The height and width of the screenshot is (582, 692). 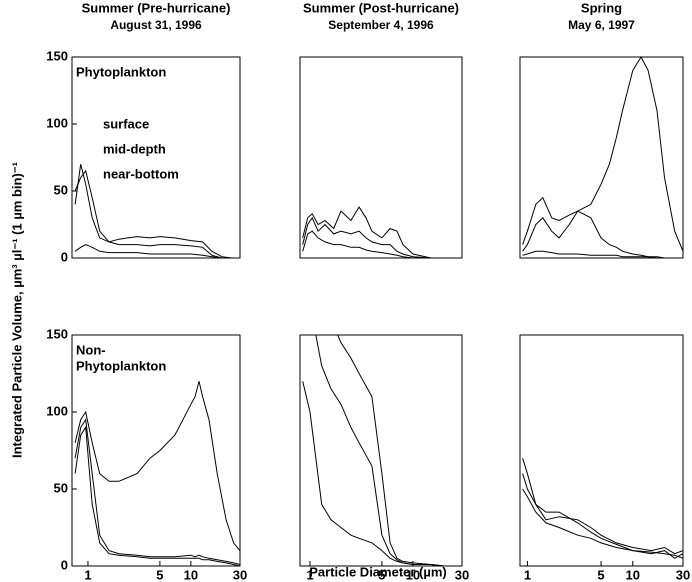 What do you see at coordinates (91, 349) in the screenshot?
I see `panel-annotation: Non-` at bounding box center [91, 349].